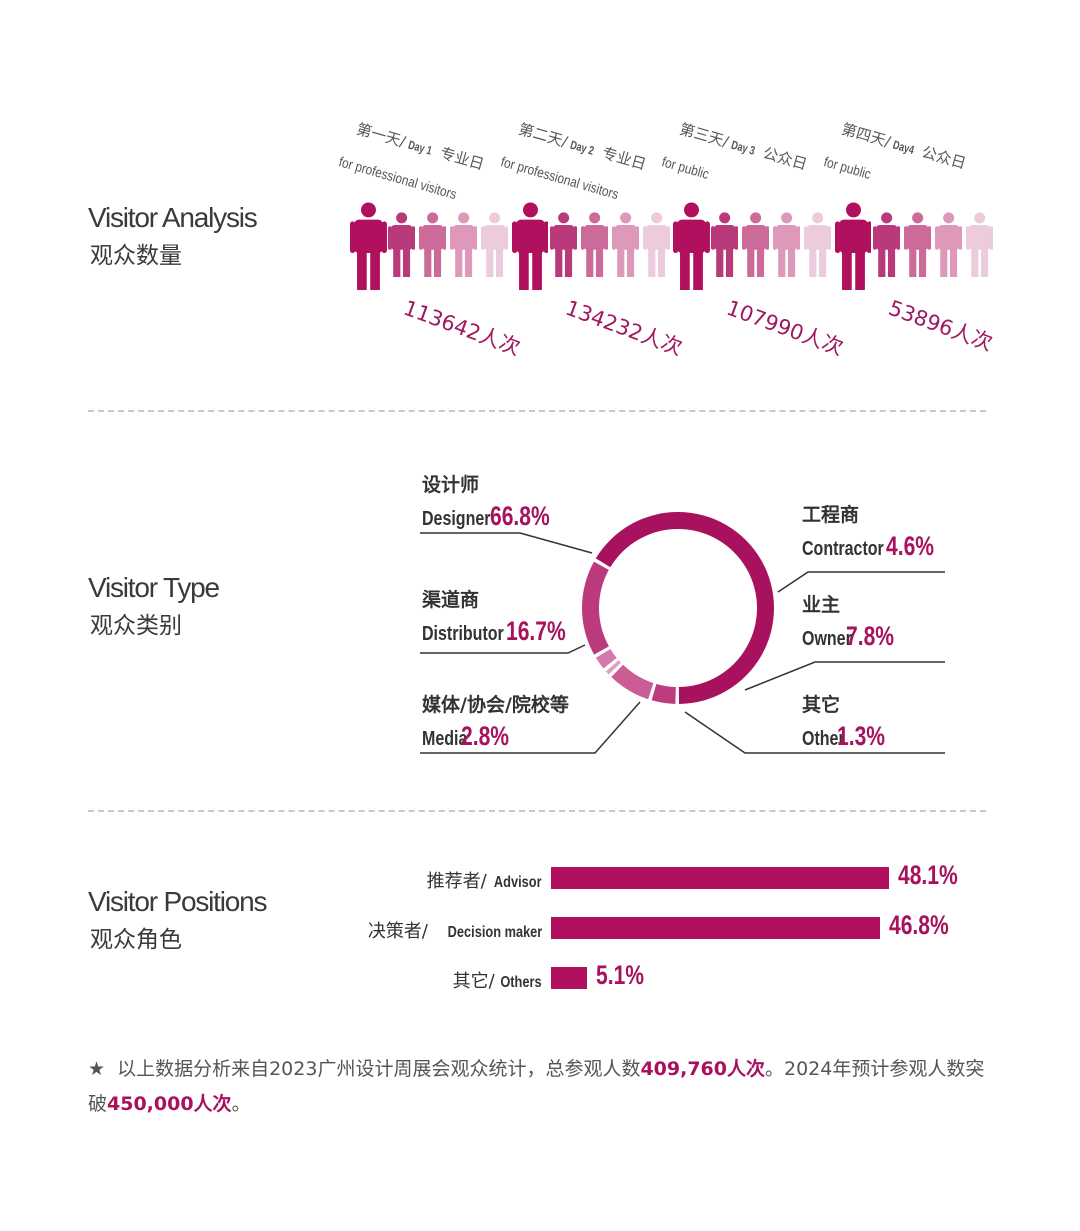  What do you see at coordinates (241, 1104) in the screenshot?
I see `note-text: 。` at bounding box center [241, 1104].